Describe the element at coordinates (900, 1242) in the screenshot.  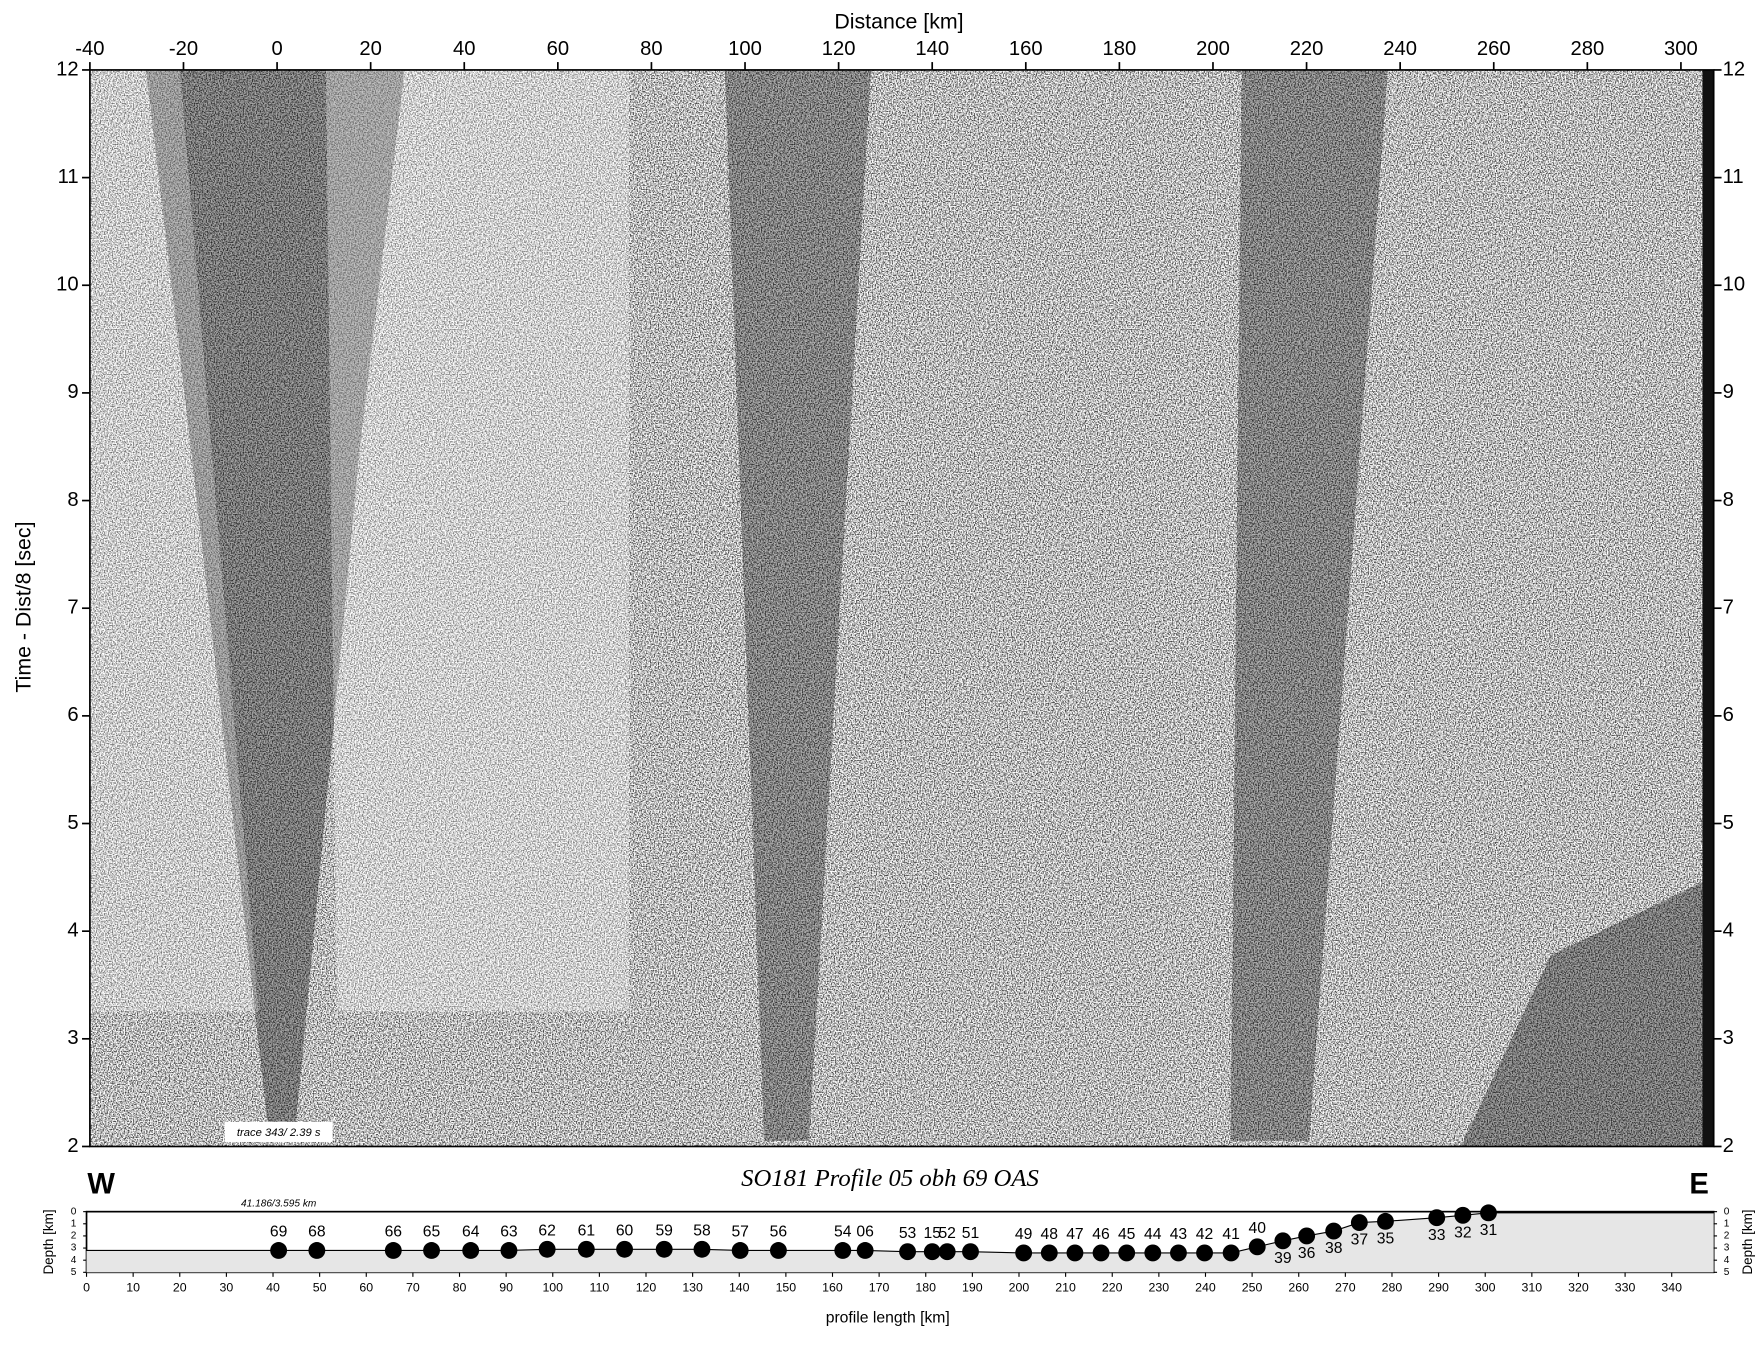
I see `seafloor-fill` at that location.